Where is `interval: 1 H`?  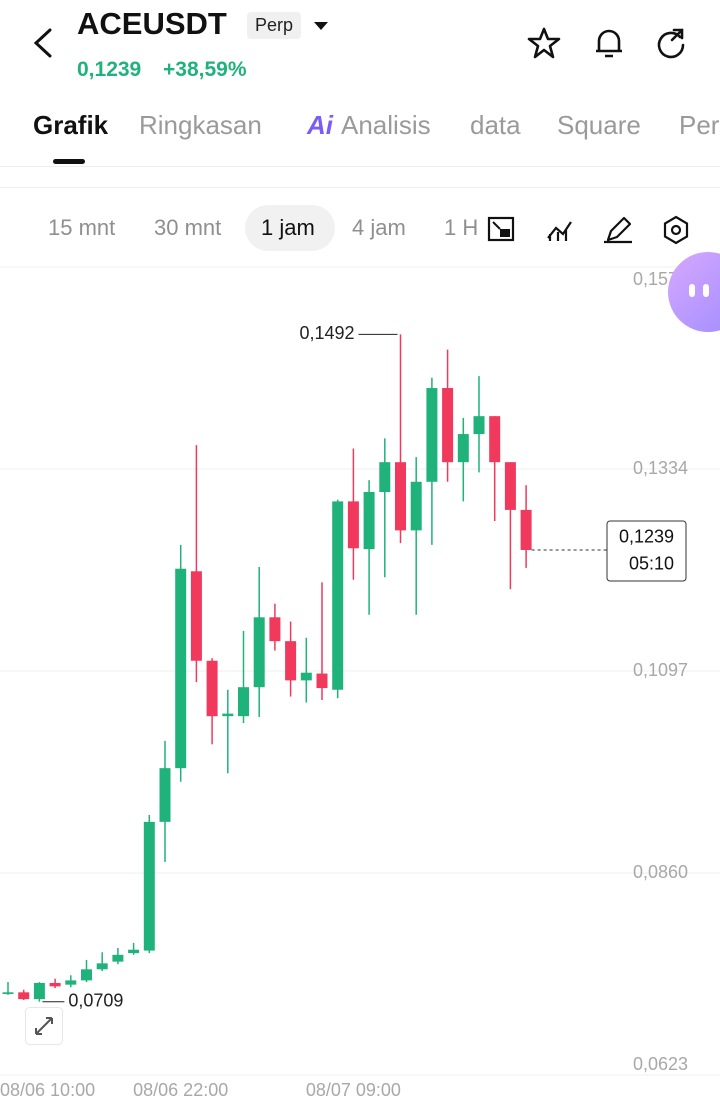
interval: 1 H is located at coordinates (461, 227).